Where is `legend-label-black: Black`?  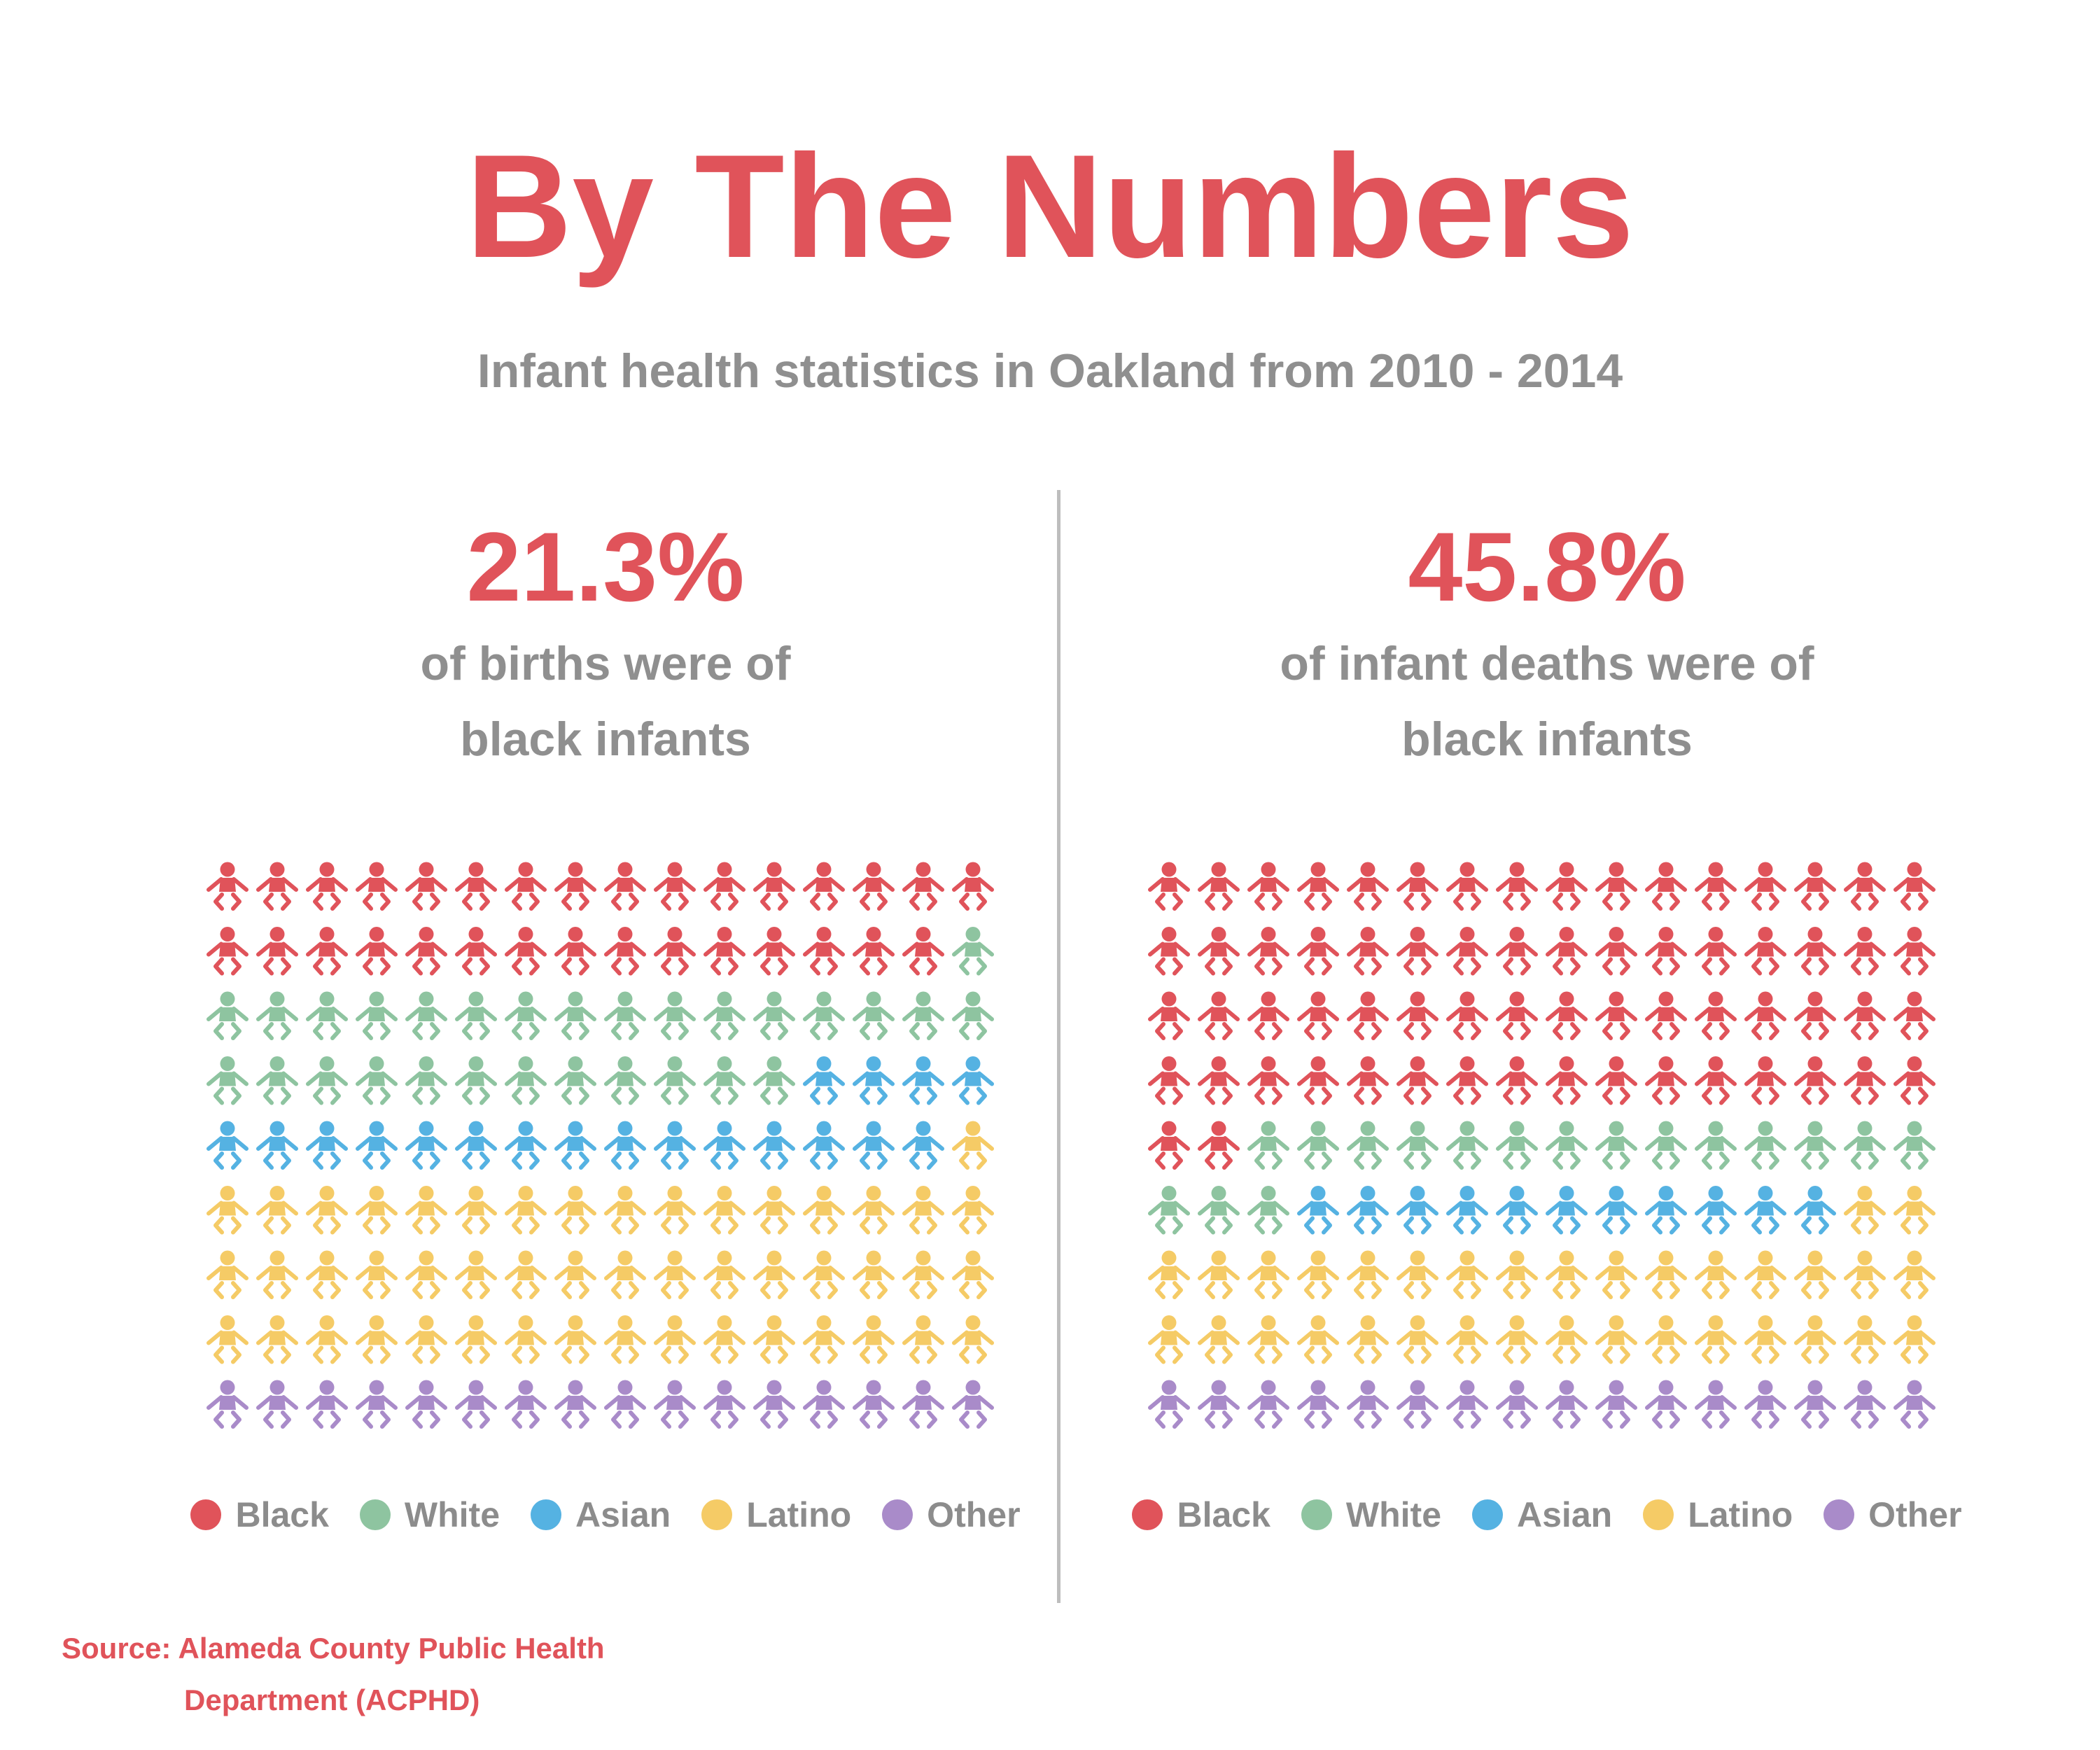
legend-label-black: Black is located at coordinates (282, 1514).